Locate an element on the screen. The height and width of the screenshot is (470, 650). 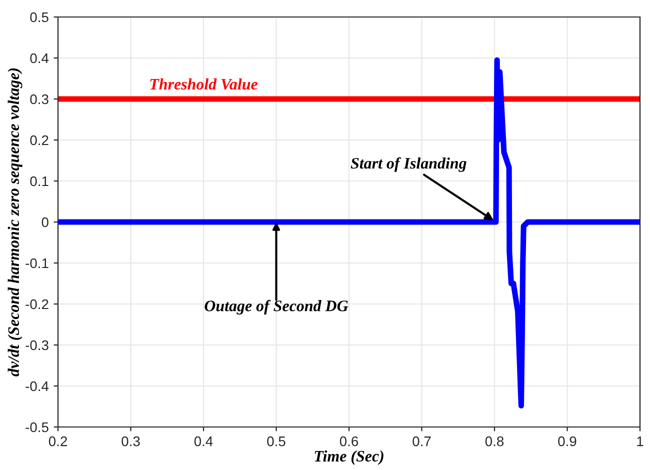
annotation: Start of Islanding is located at coordinates (408, 164).